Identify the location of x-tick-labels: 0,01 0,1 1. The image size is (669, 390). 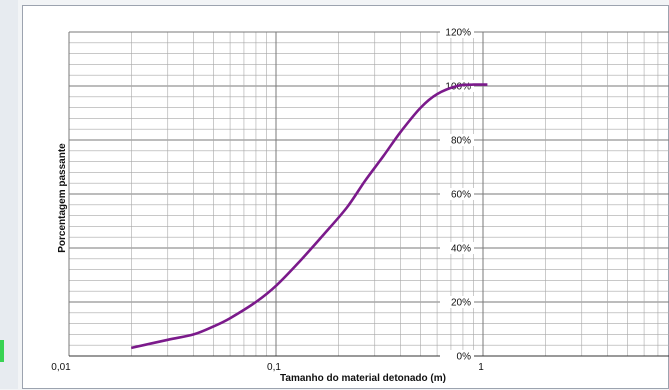
(267, 367).